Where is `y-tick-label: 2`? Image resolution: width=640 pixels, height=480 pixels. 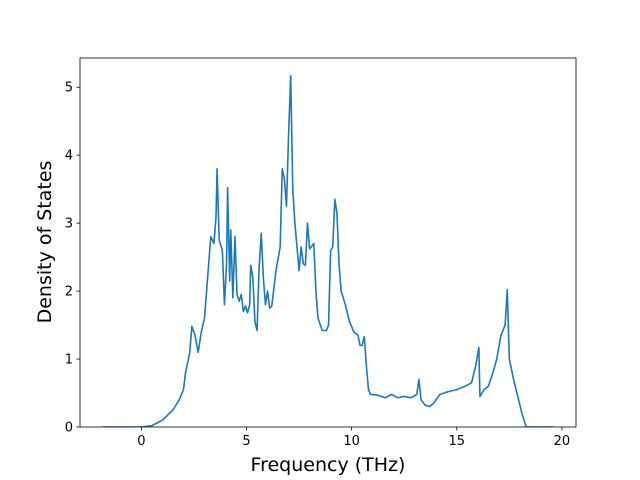 y-tick-label: 2 is located at coordinates (69, 292).